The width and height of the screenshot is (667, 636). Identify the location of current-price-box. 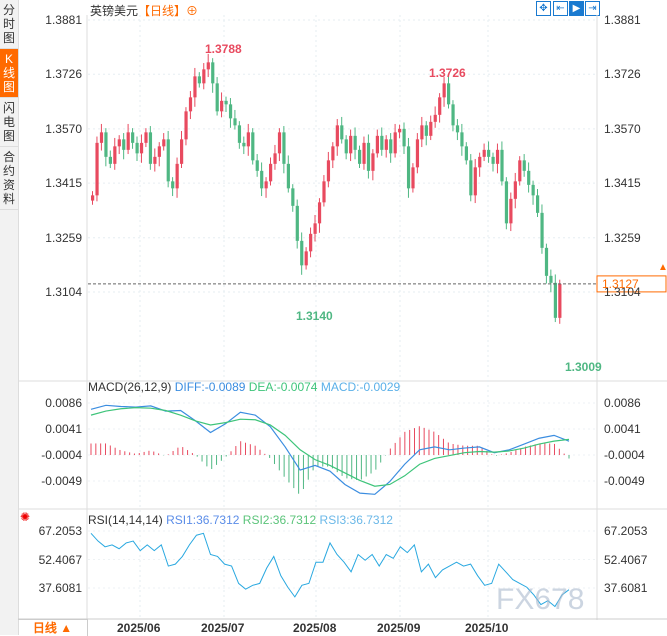
(631, 284).